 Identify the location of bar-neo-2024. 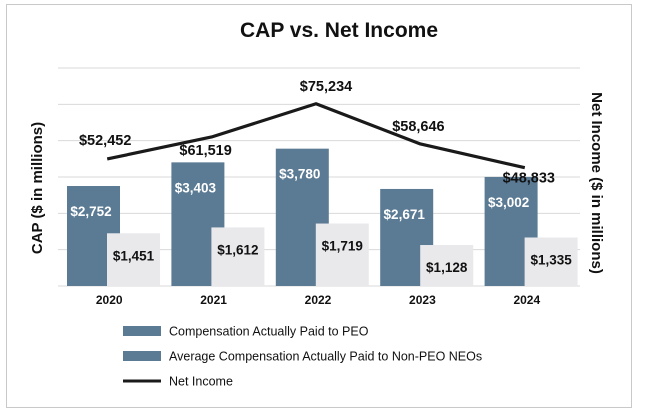
(551, 261).